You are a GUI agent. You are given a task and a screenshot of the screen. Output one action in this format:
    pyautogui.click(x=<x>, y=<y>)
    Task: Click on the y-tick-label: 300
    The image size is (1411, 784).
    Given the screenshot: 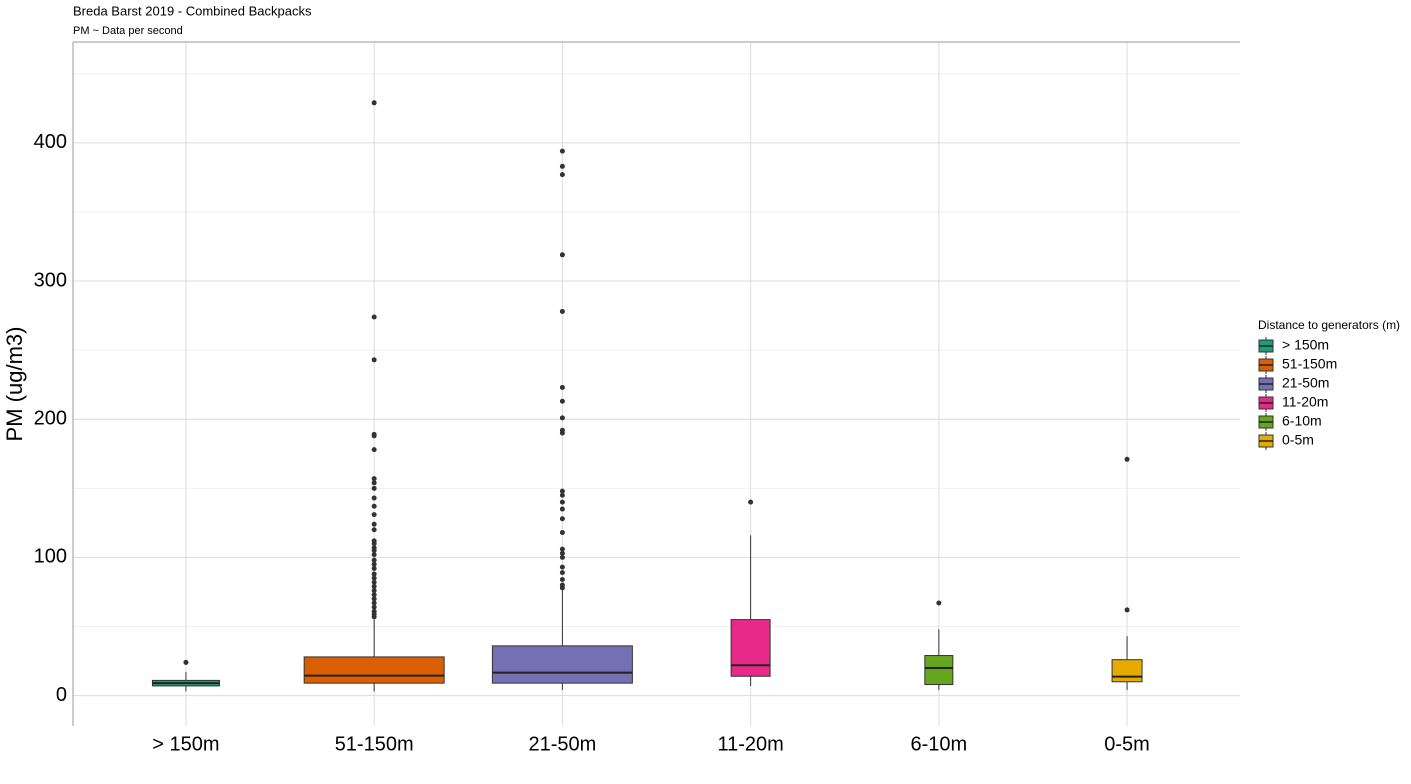 What is the action you would take?
    pyautogui.click(x=50, y=280)
    